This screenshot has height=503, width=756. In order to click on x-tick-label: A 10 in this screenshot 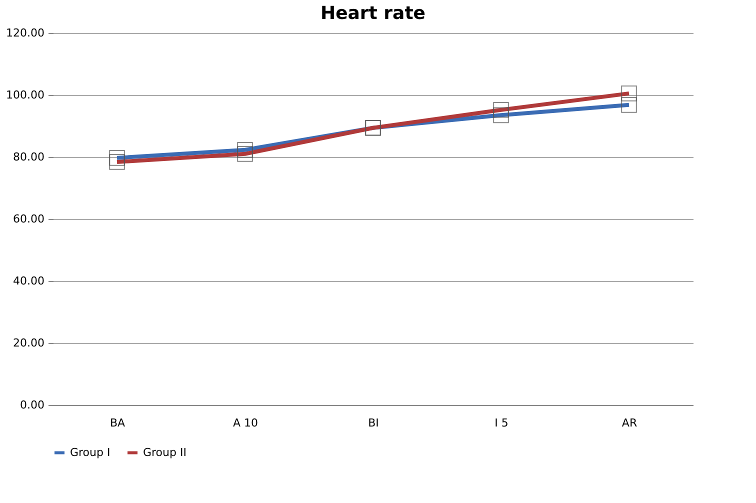, I will do `click(245, 423)`.